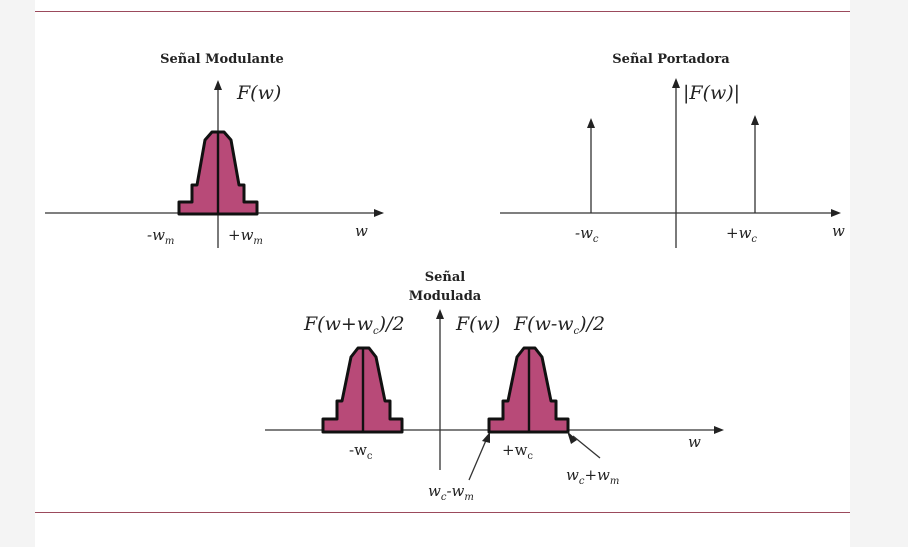 The image size is (908, 547). What do you see at coordinates (586, 447) in the screenshot?
I see `upper-edge-pointer` at bounding box center [586, 447].